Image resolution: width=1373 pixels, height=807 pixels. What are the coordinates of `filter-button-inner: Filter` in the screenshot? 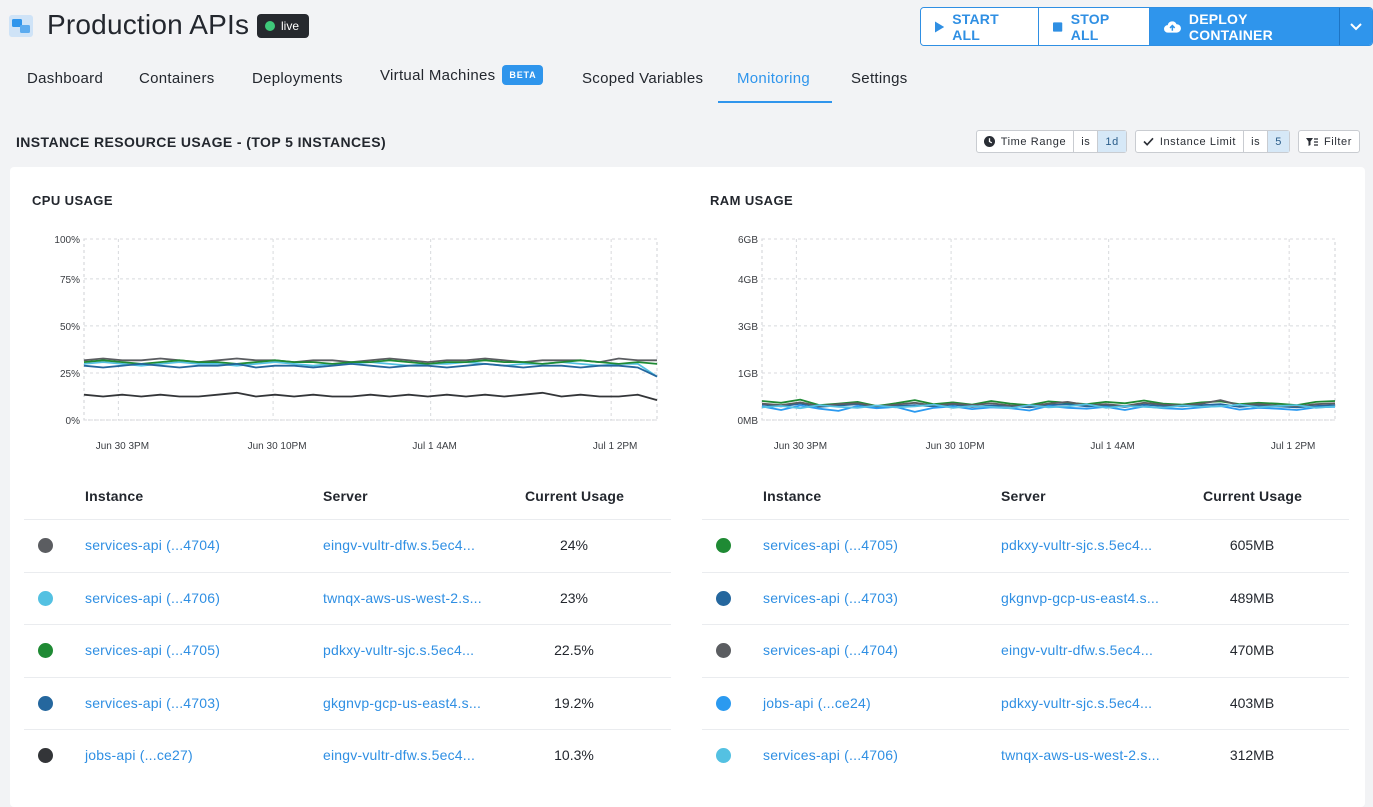 It's located at (1329, 141).